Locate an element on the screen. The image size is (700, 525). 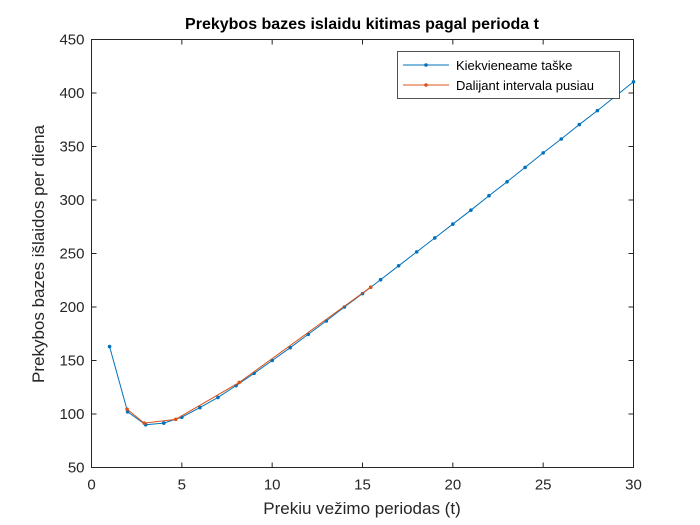
legend-label-kiekvieneame-taske: Kiekvieneame taške is located at coordinates (514, 65).